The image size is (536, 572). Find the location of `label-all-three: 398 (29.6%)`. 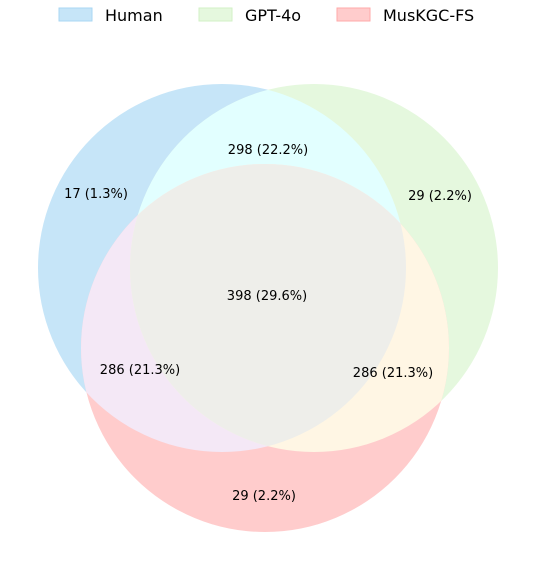

label-all-three: 398 (29.6%) is located at coordinates (267, 296).